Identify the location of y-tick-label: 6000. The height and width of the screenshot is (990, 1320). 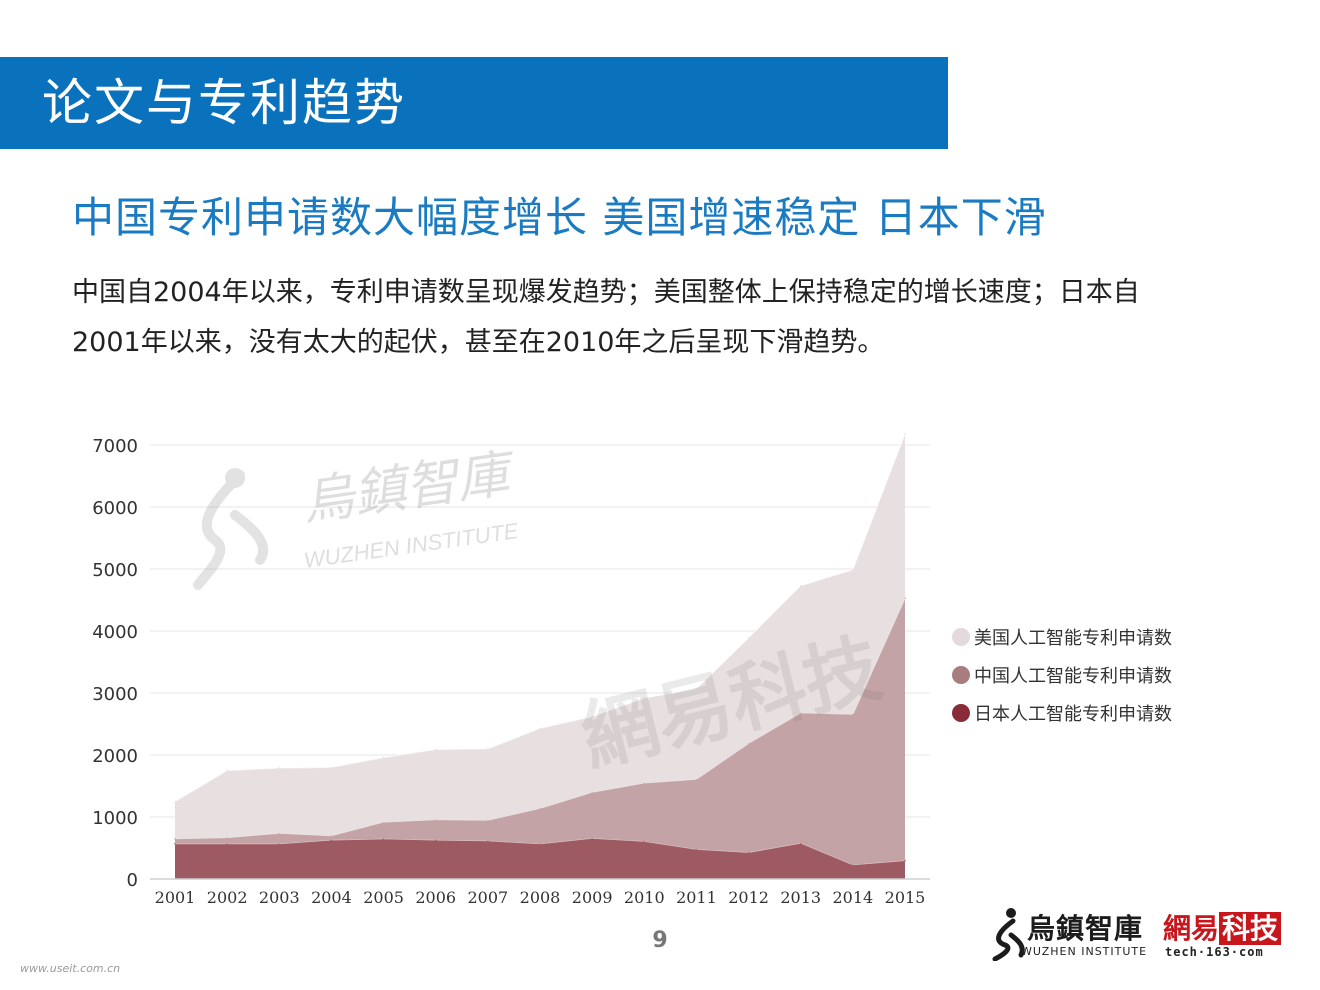
(115, 508).